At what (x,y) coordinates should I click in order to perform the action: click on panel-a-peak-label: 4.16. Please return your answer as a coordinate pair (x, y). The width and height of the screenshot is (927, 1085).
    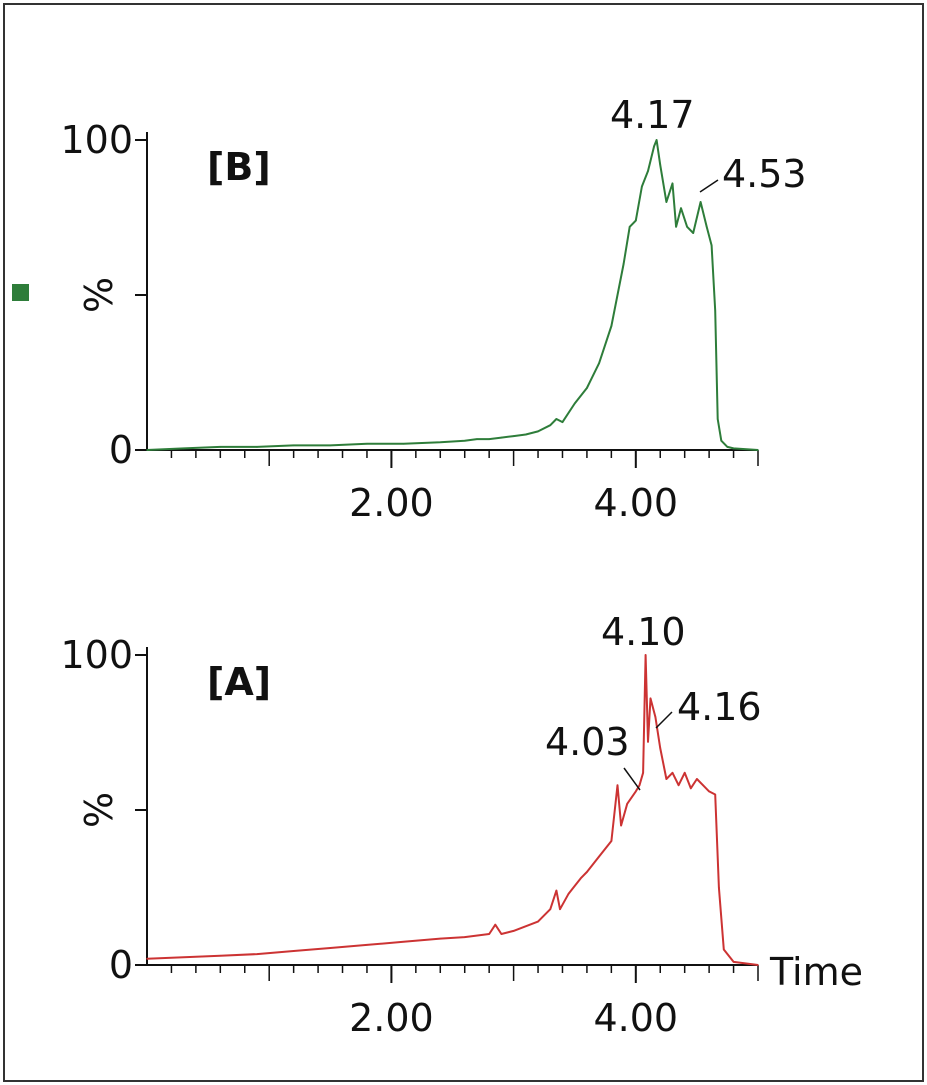
    Looking at the image, I should click on (719, 707).